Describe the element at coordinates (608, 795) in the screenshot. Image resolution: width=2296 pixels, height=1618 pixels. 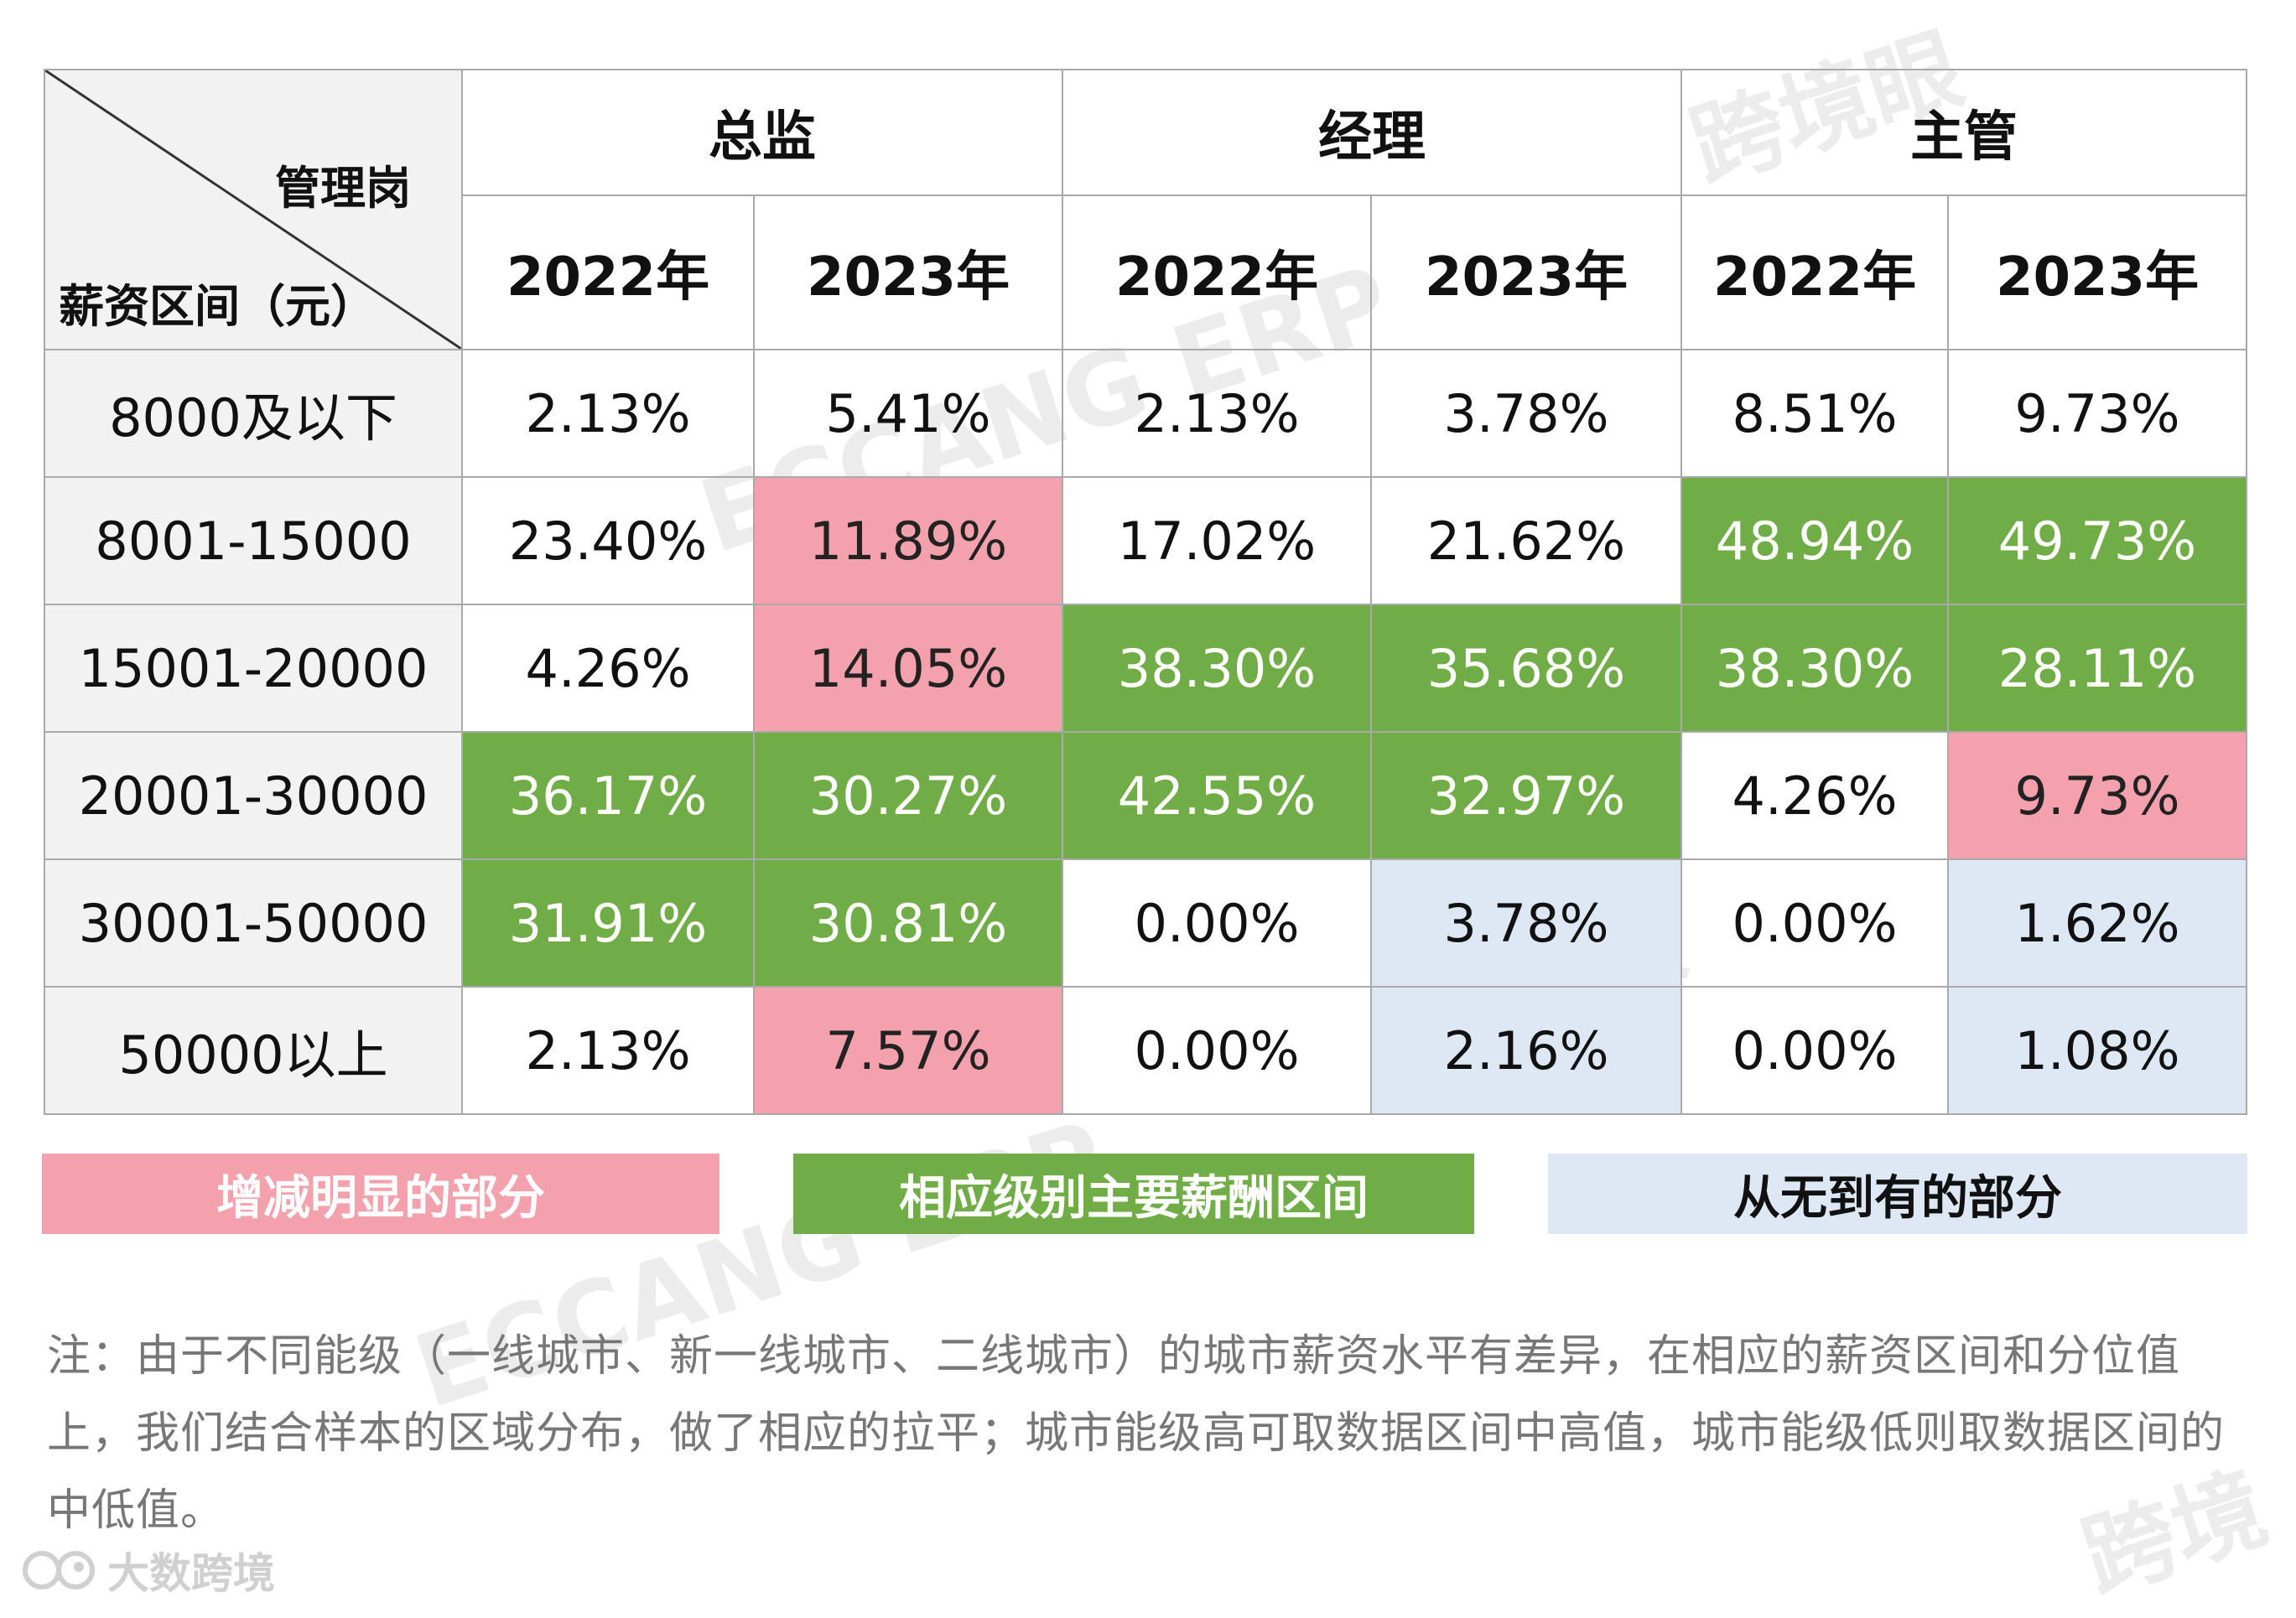
I see `percentage-cell: 36.17%` at that location.